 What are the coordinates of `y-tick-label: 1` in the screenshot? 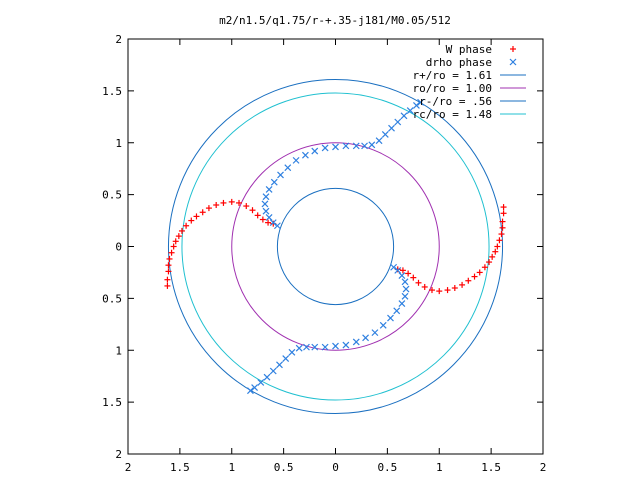 It's located at (118, 350).